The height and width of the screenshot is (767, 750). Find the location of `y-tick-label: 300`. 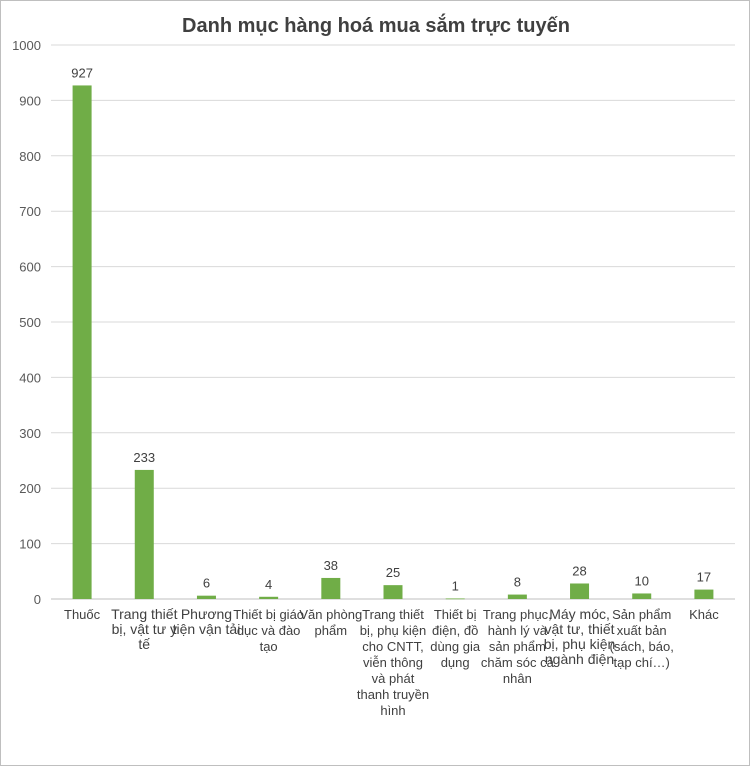

y-tick-label: 300 is located at coordinates (30, 433).